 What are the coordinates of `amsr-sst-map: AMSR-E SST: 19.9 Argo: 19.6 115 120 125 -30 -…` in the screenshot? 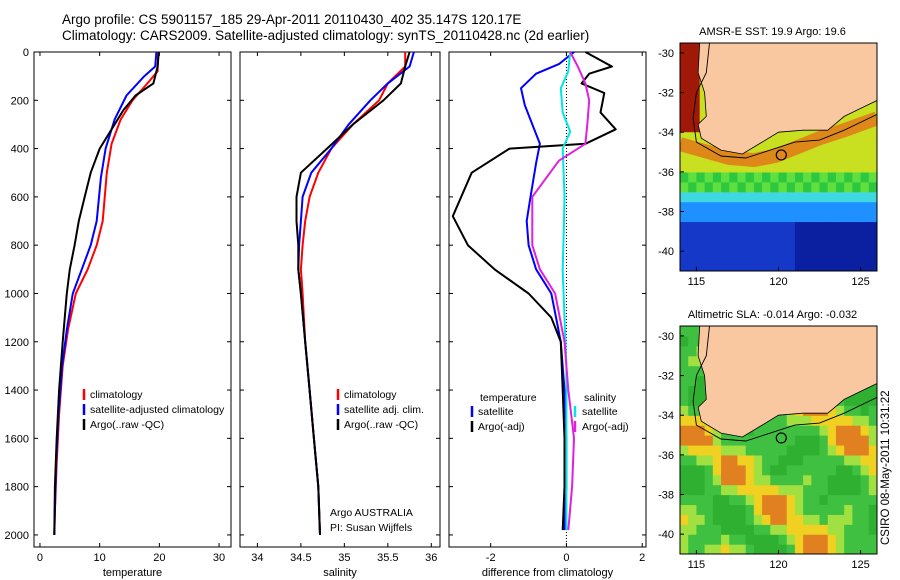 It's located at (768, 157).